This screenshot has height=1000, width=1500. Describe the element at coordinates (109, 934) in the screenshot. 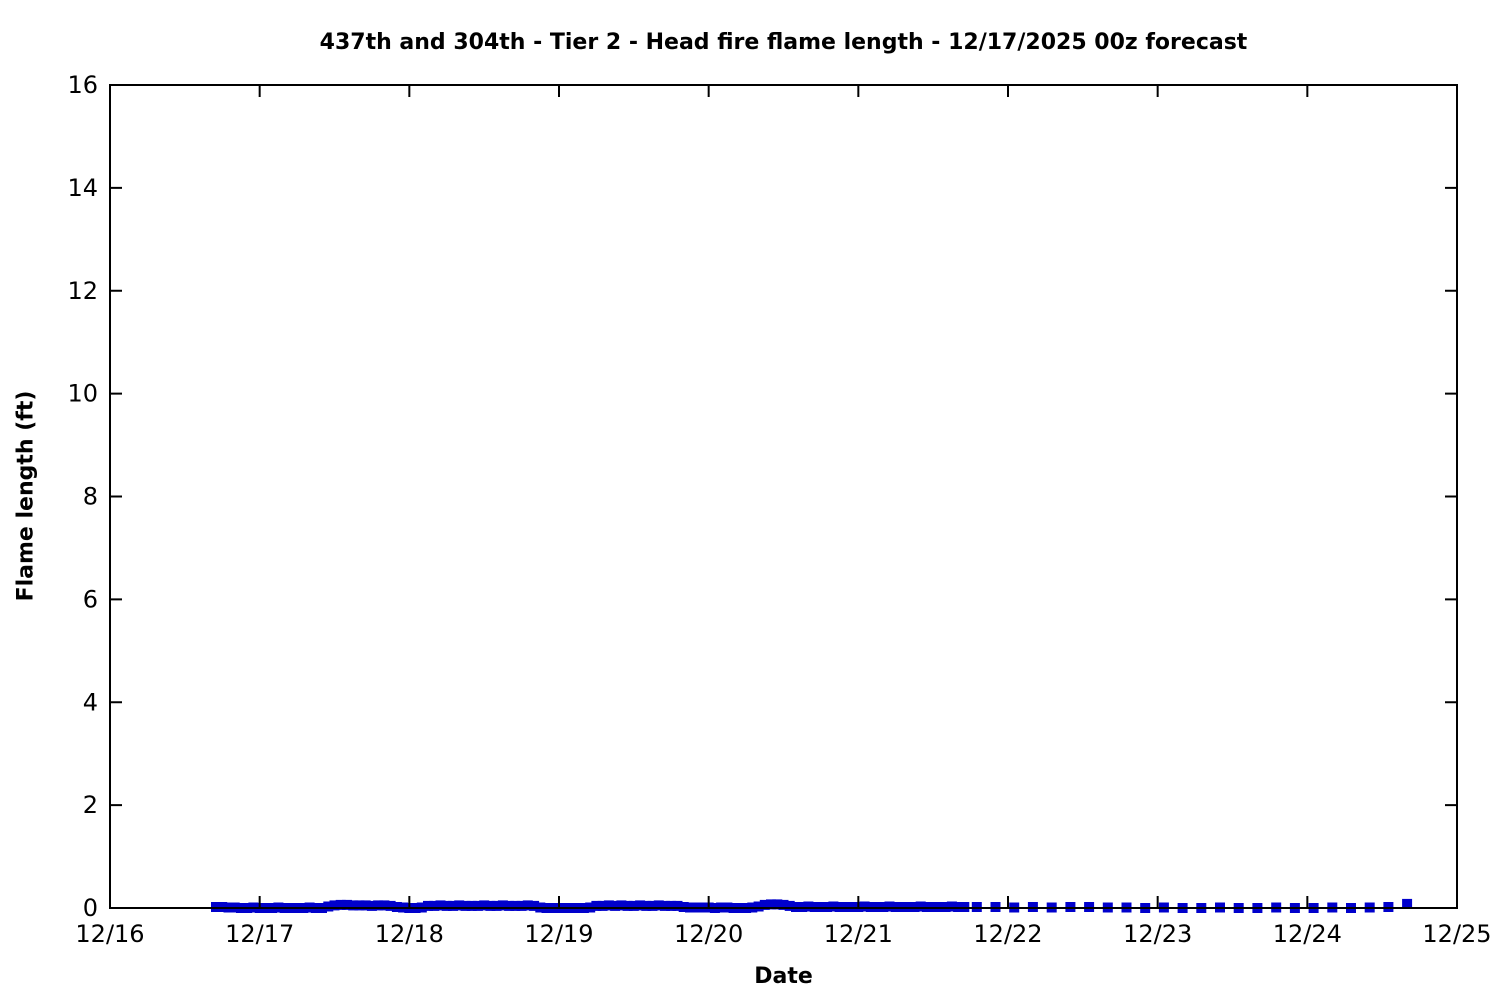

I see `x-tick-label: 12/16` at that location.